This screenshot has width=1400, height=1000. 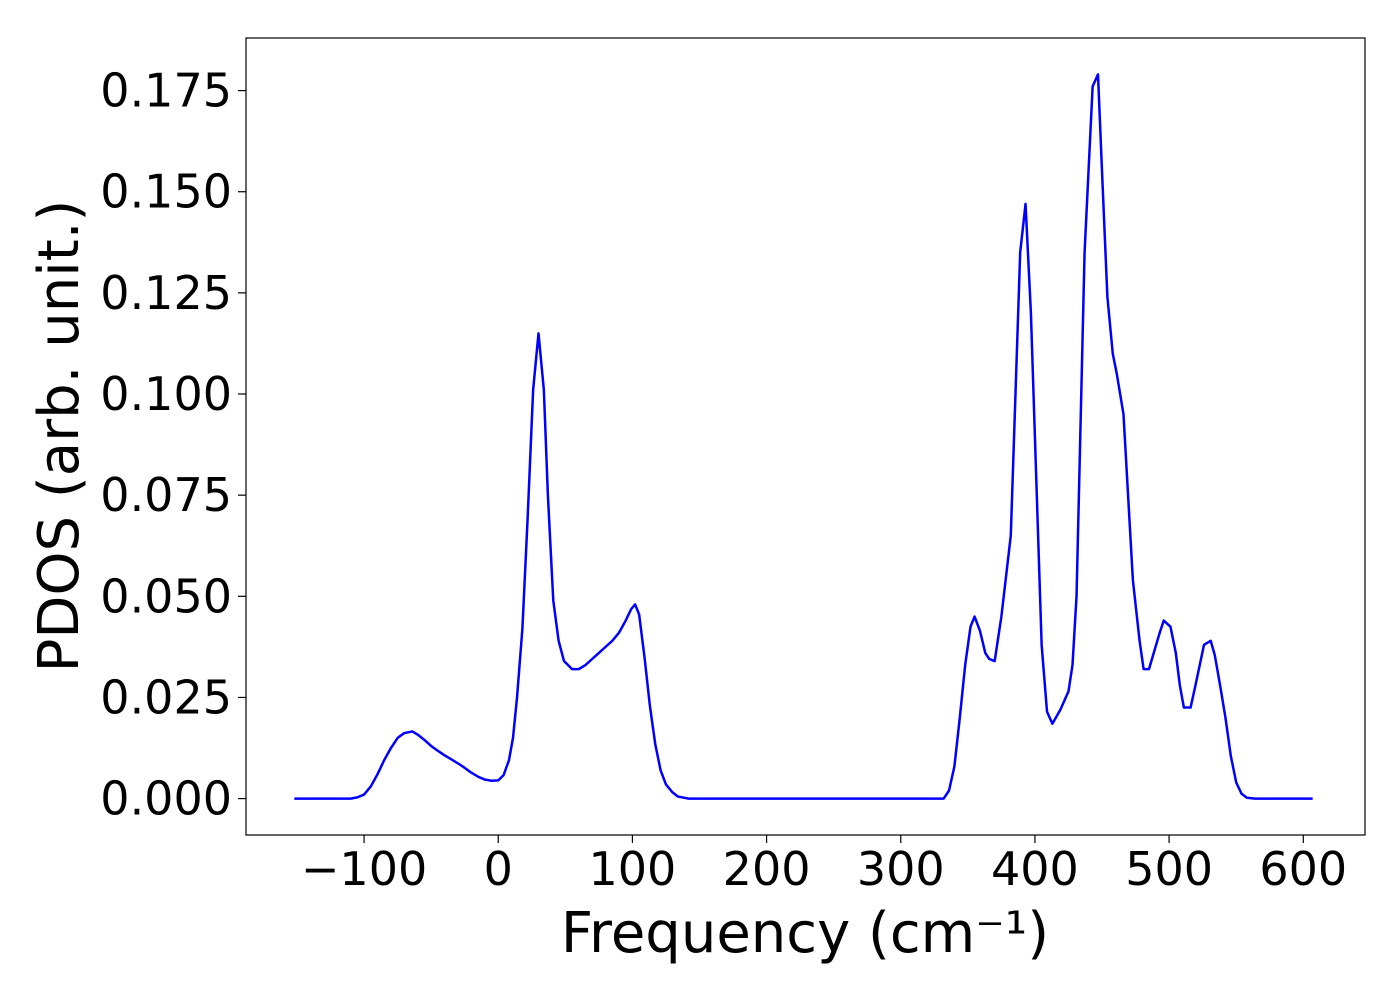 I want to click on y-tick-label: 0.175, so click(x=166, y=91).